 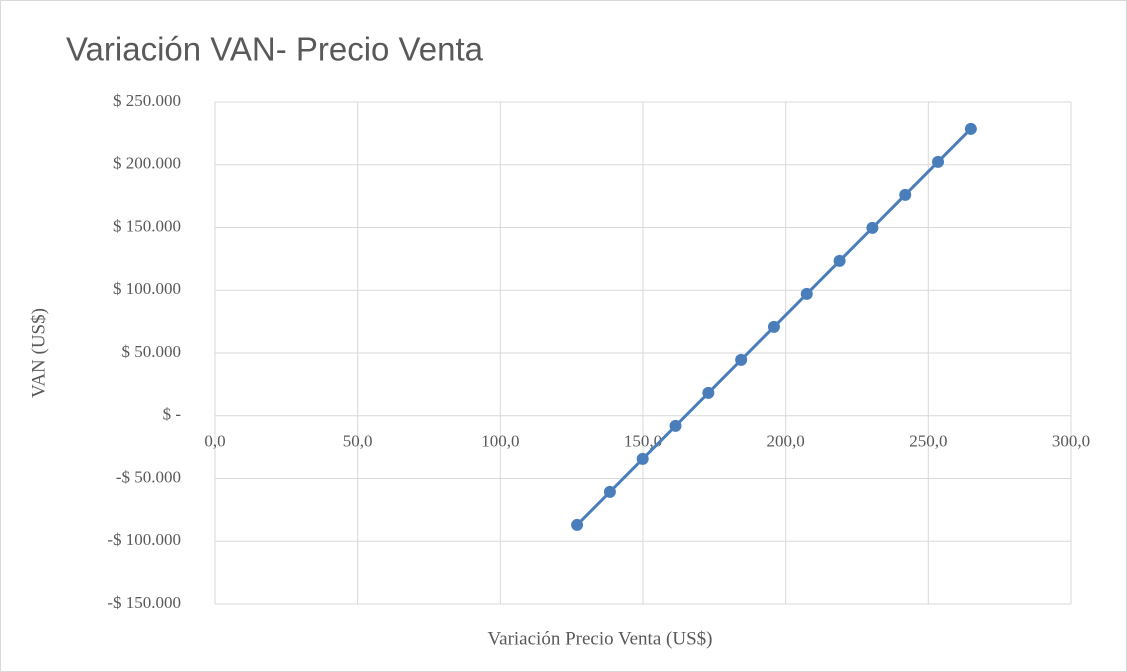 I want to click on y-tick-label: $ 50.000, so click(x=152, y=351).